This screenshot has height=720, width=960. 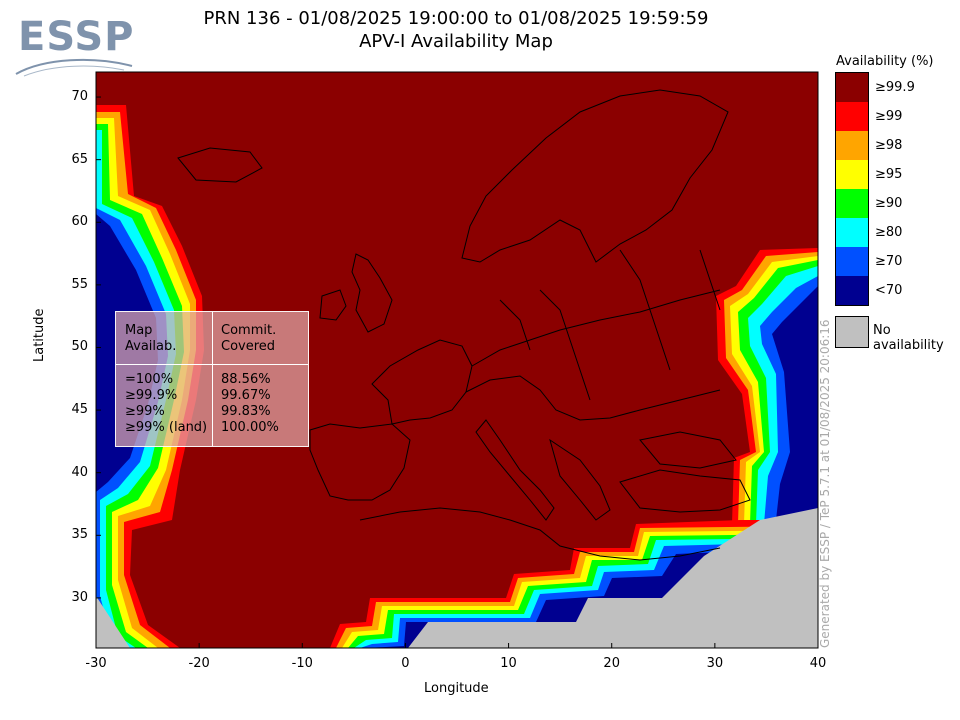 What do you see at coordinates (508, 663) in the screenshot?
I see `x-tick-label: 10` at bounding box center [508, 663].